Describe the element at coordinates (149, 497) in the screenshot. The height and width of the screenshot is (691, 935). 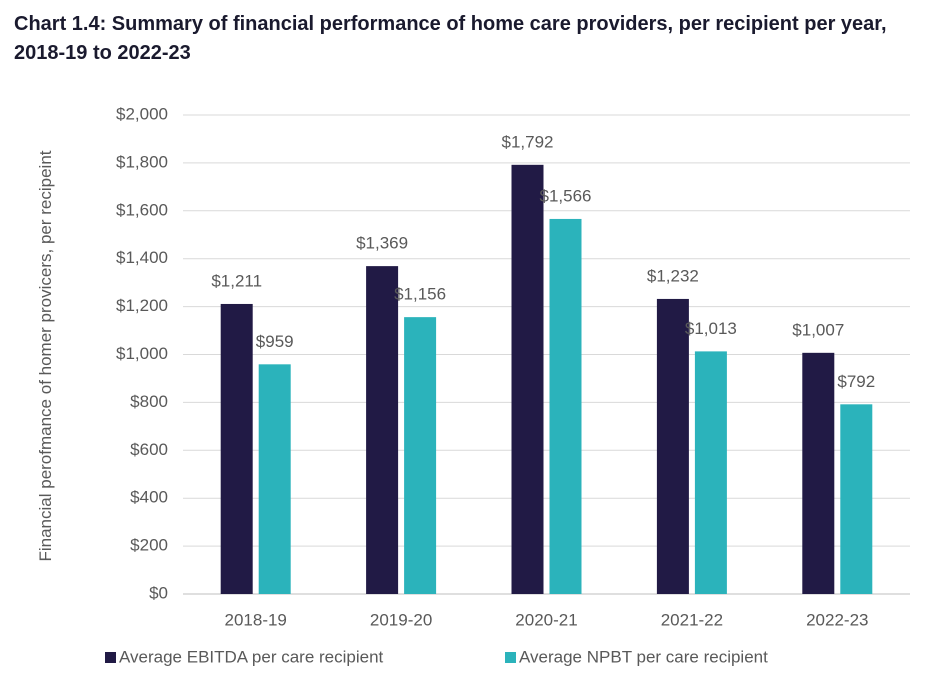
I see `y-tick-label: $400` at that location.